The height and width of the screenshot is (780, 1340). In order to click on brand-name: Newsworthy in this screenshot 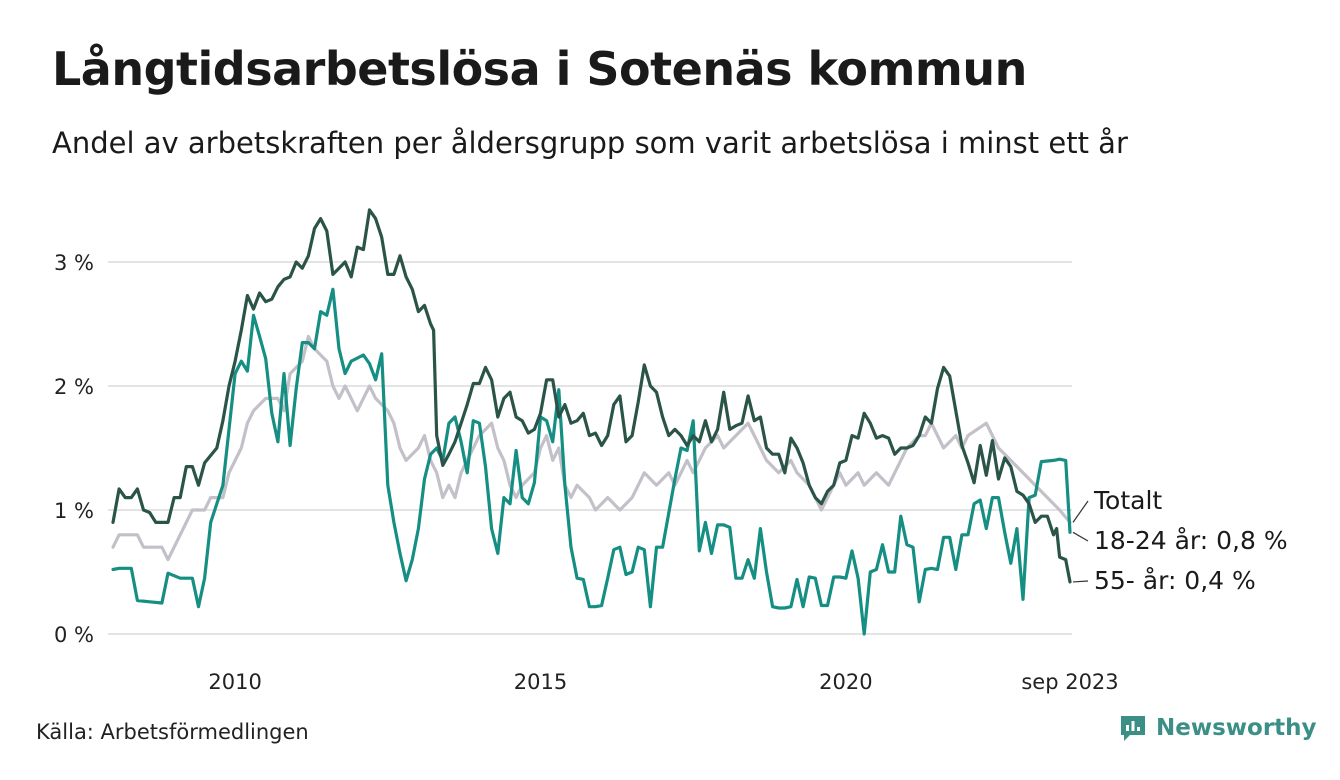, I will do `click(1236, 728)`.